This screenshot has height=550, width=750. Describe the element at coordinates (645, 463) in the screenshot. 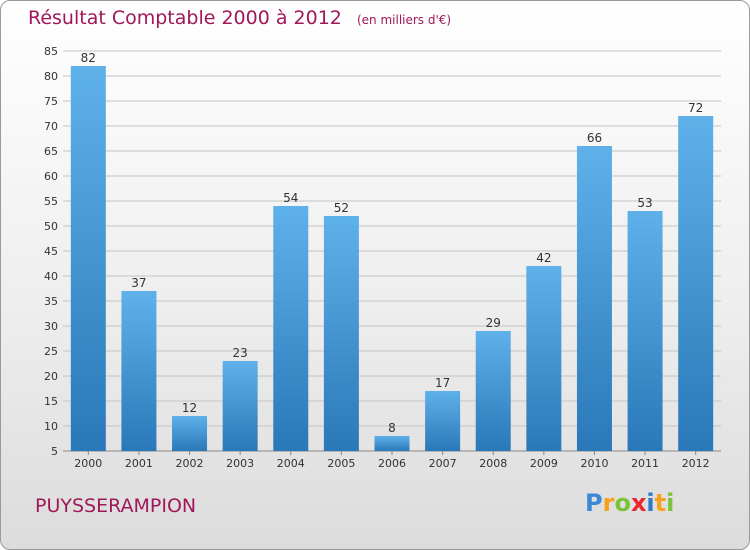

I see `x-tick-label: 2011` at that location.